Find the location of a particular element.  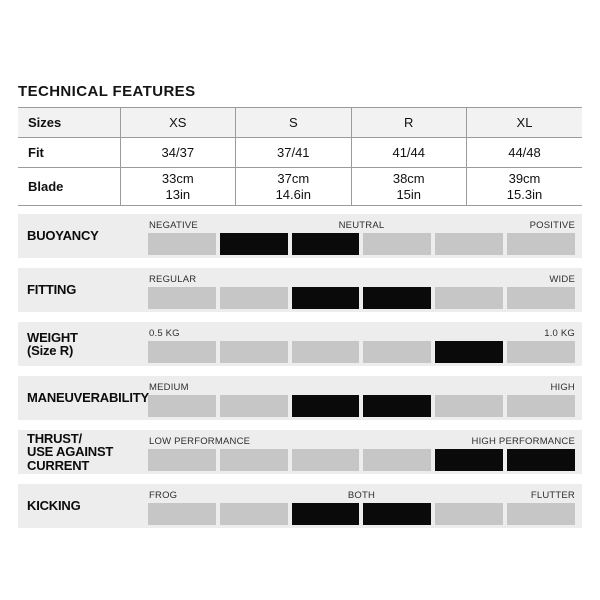

table-header-sizes: Sizes is located at coordinates (69, 122).